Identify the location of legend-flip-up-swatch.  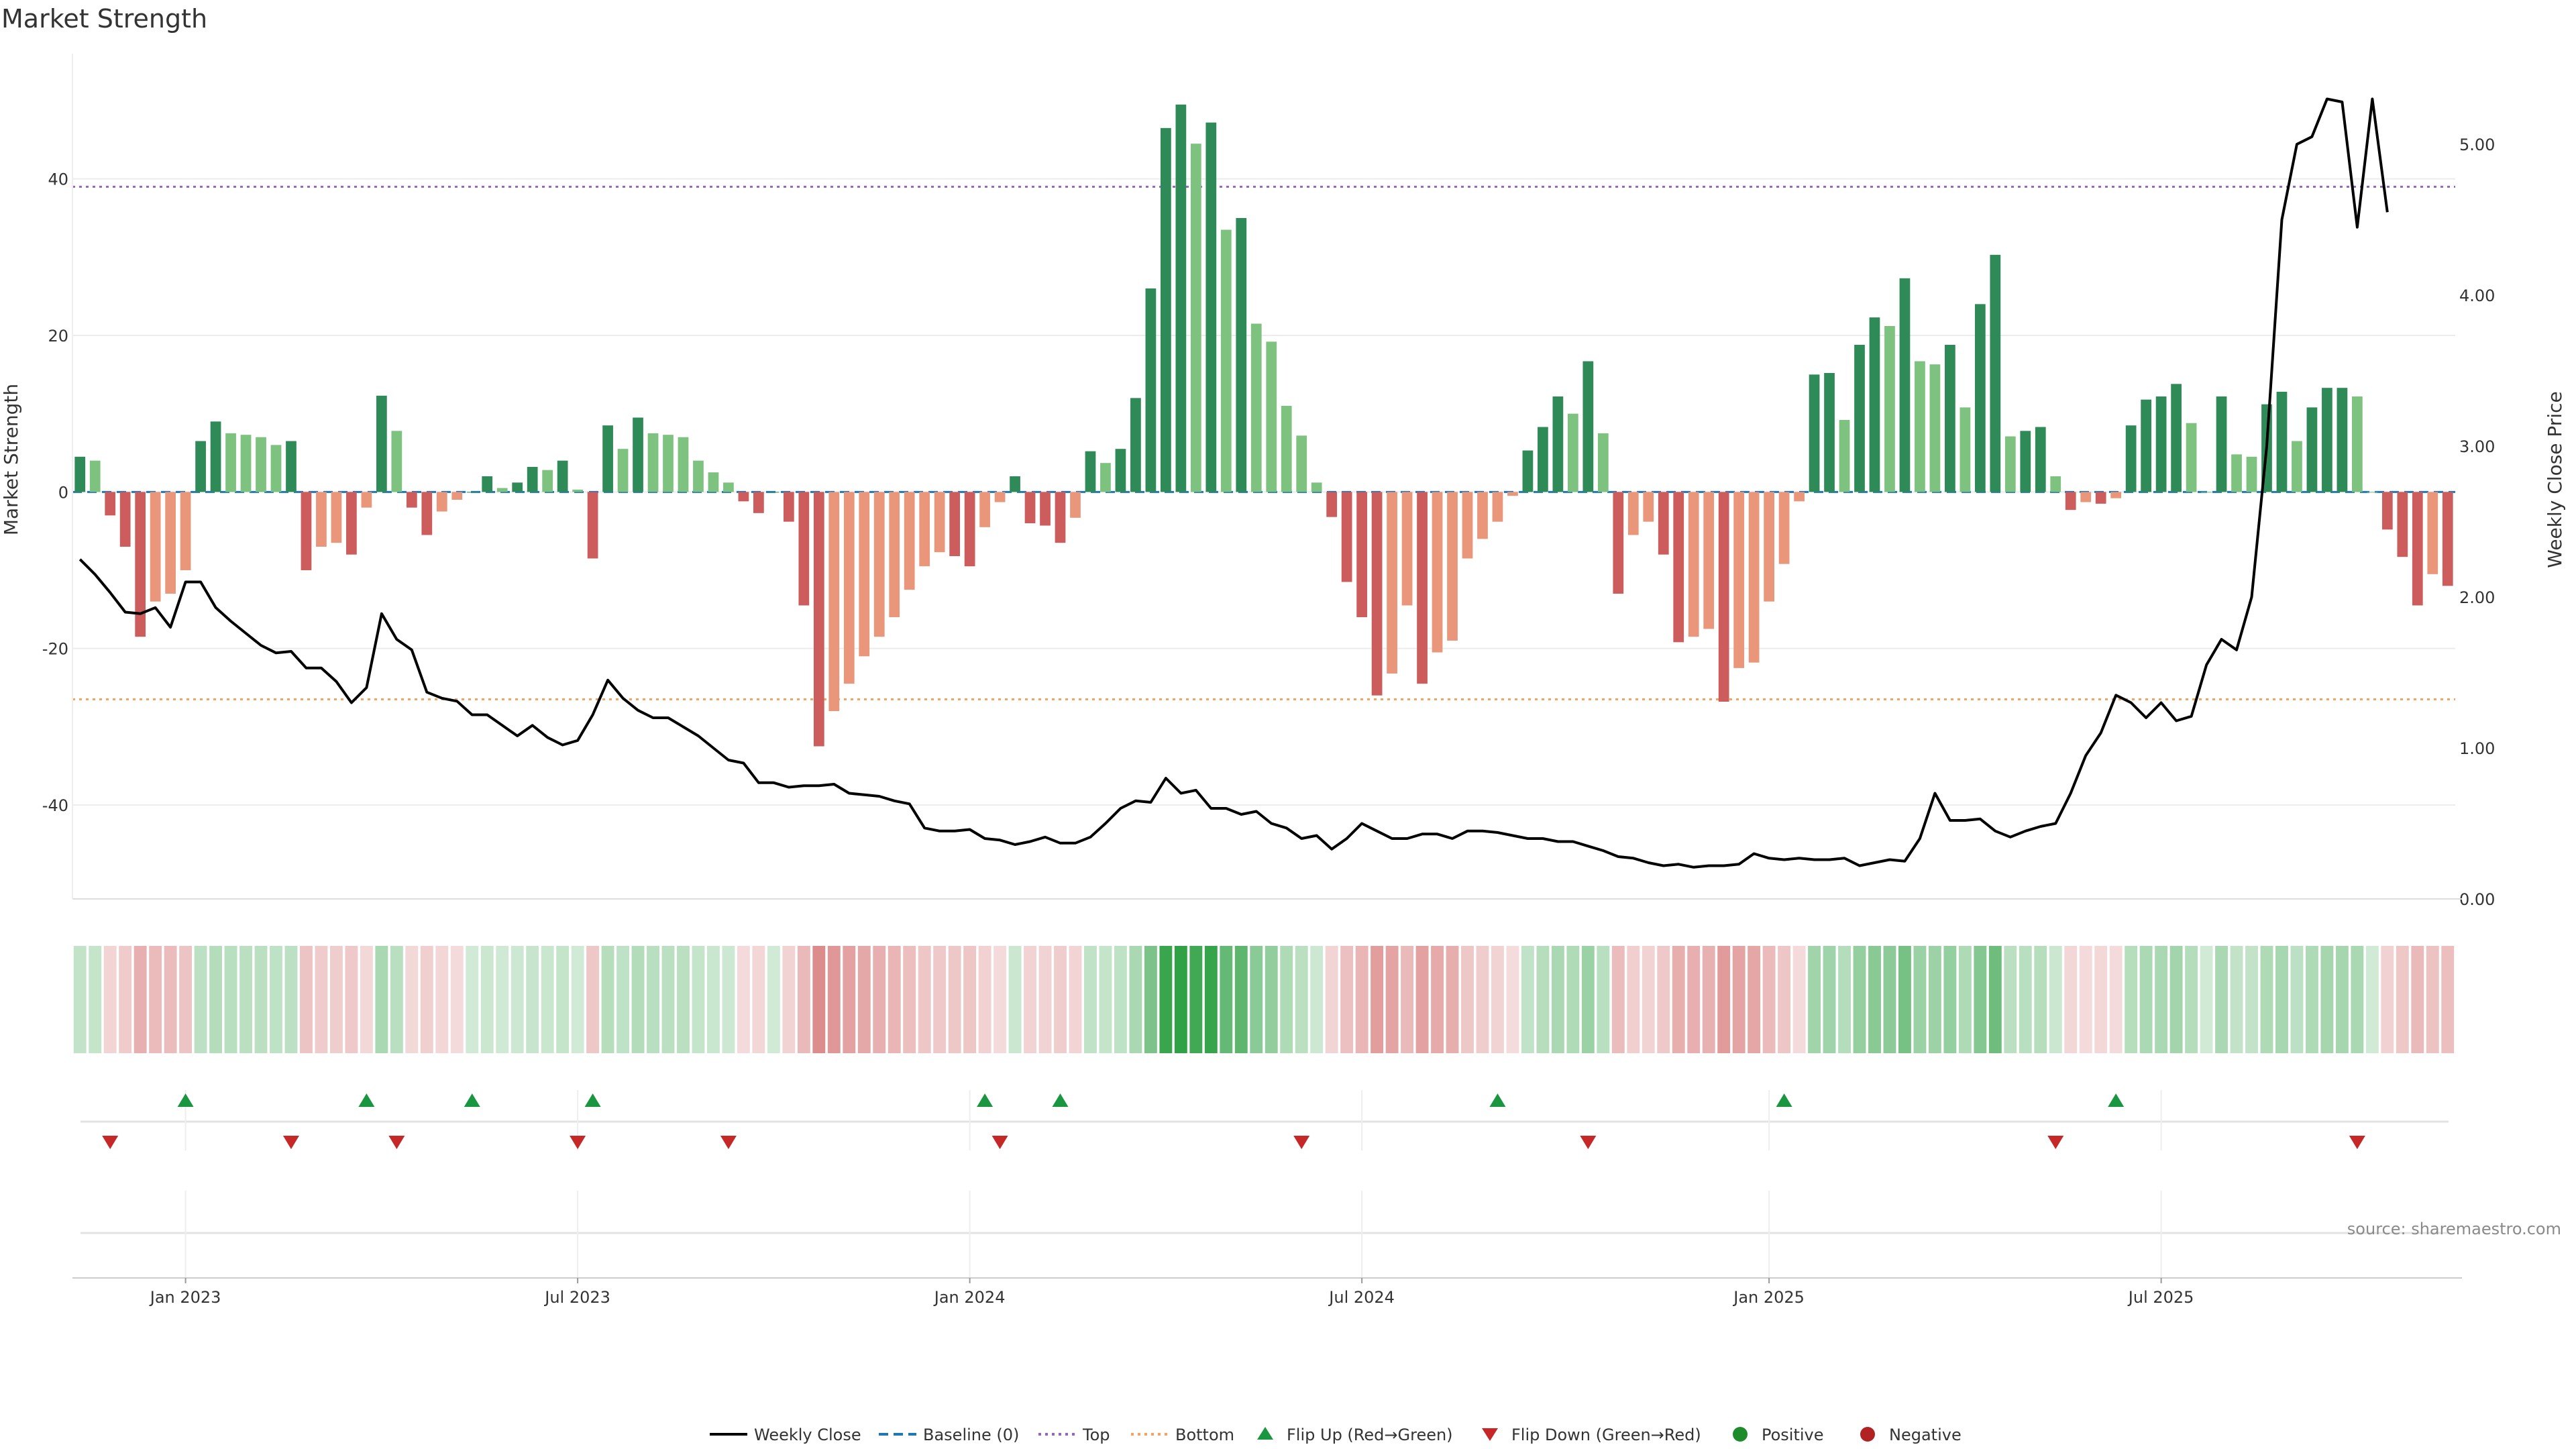
(1265, 1433).